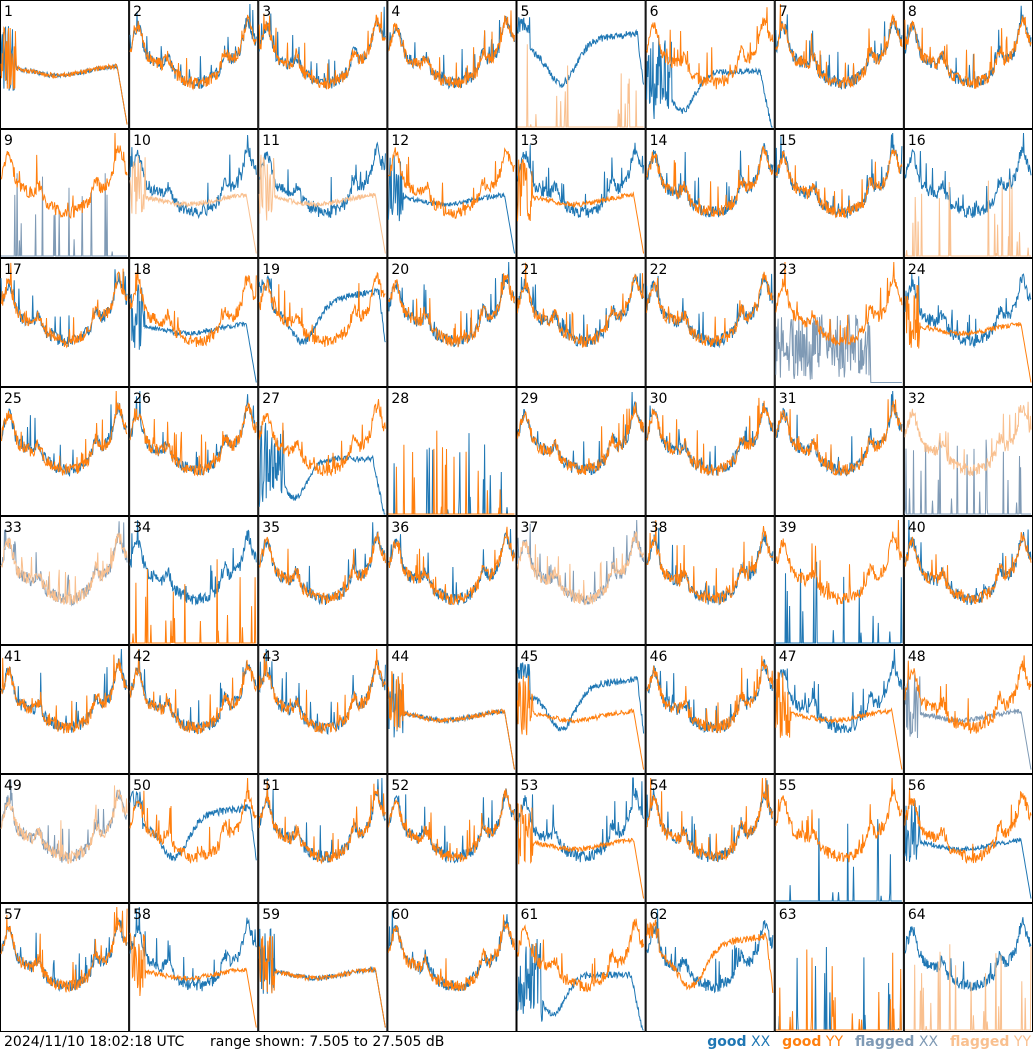 Image resolution: width=1033 pixels, height=1053 pixels. I want to click on panel-number-label: 47, so click(788, 657).